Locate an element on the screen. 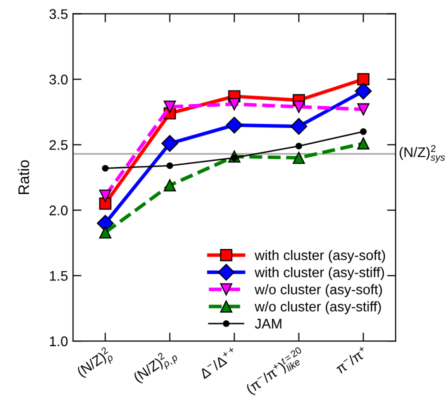 This screenshot has width=448, height=407. legend-label: w/o cluster (asy-stiff) is located at coordinates (317, 307).